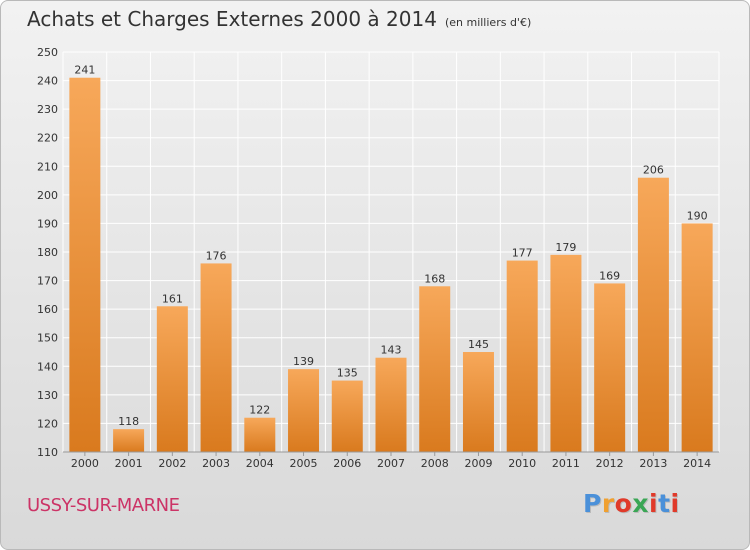 This screenshot has width=750, height=550. Describe the element at coordinates (608, 503) in the screenshot. I see `logo-letter: r` at that location.